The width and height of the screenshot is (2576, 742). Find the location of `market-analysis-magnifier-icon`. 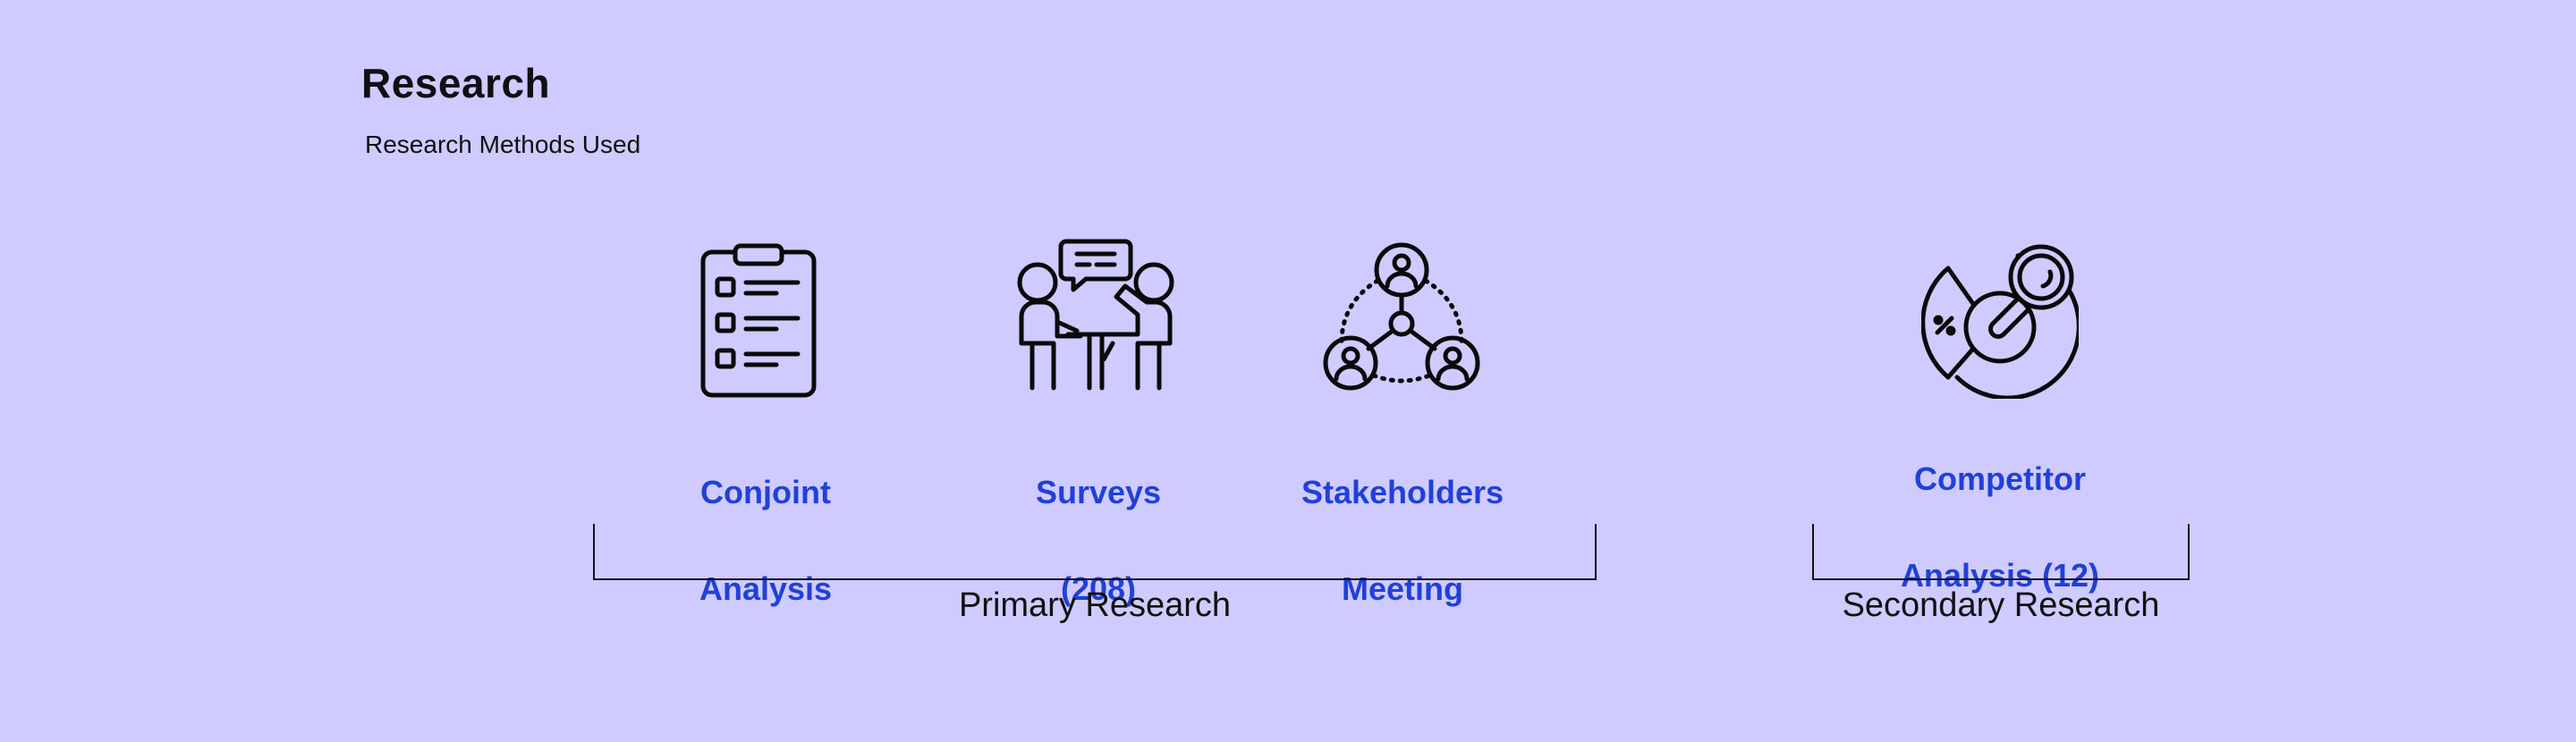

market-analysis-magnifier-icon is located at coordinates (2000, 320).